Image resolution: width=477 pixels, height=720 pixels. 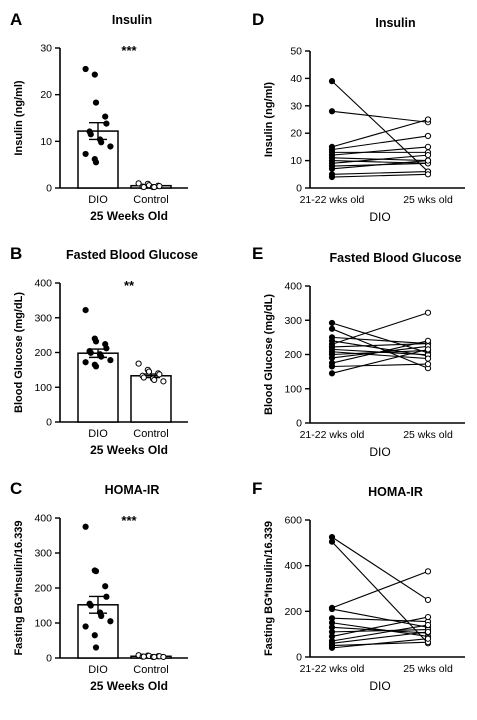 What do you see at coordinates (19, 117) in the screenshot?
I see `y-axis-label: Insulin (ng/ml)` at bounding box center [19, 117].